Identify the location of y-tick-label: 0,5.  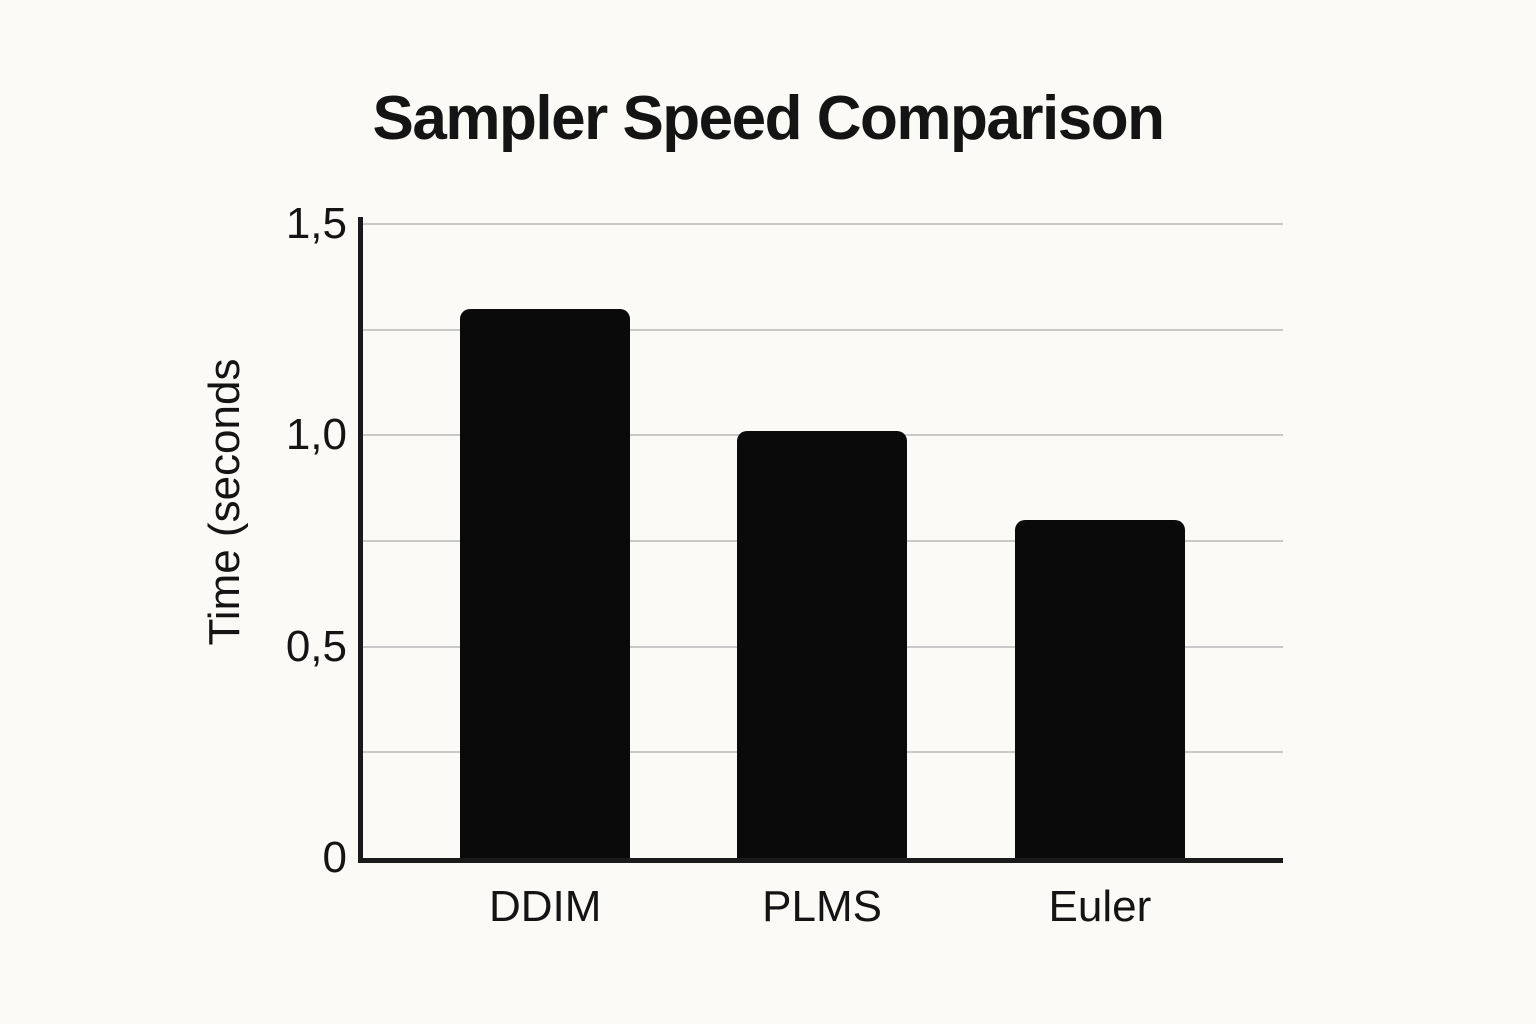
(316, 646).